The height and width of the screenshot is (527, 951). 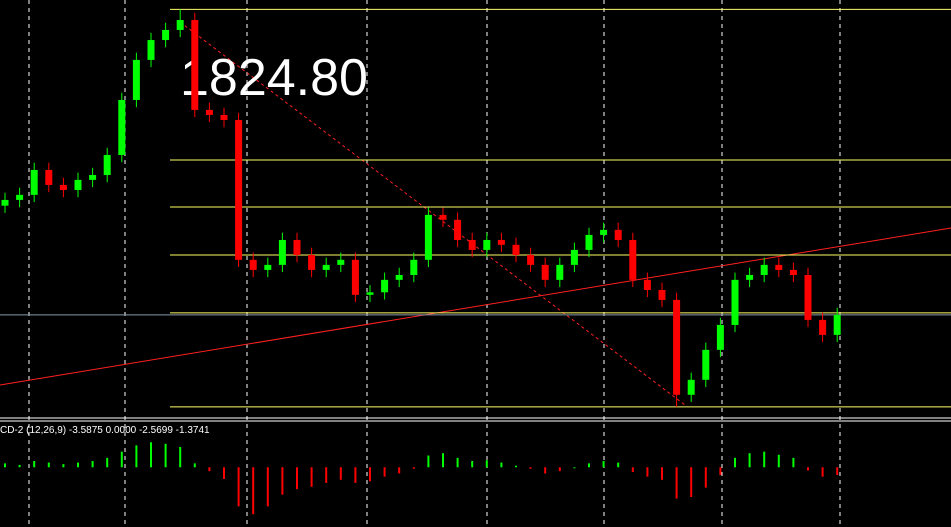 I want to click on price-annotation: 1824.80, so click(x=274, y=78).